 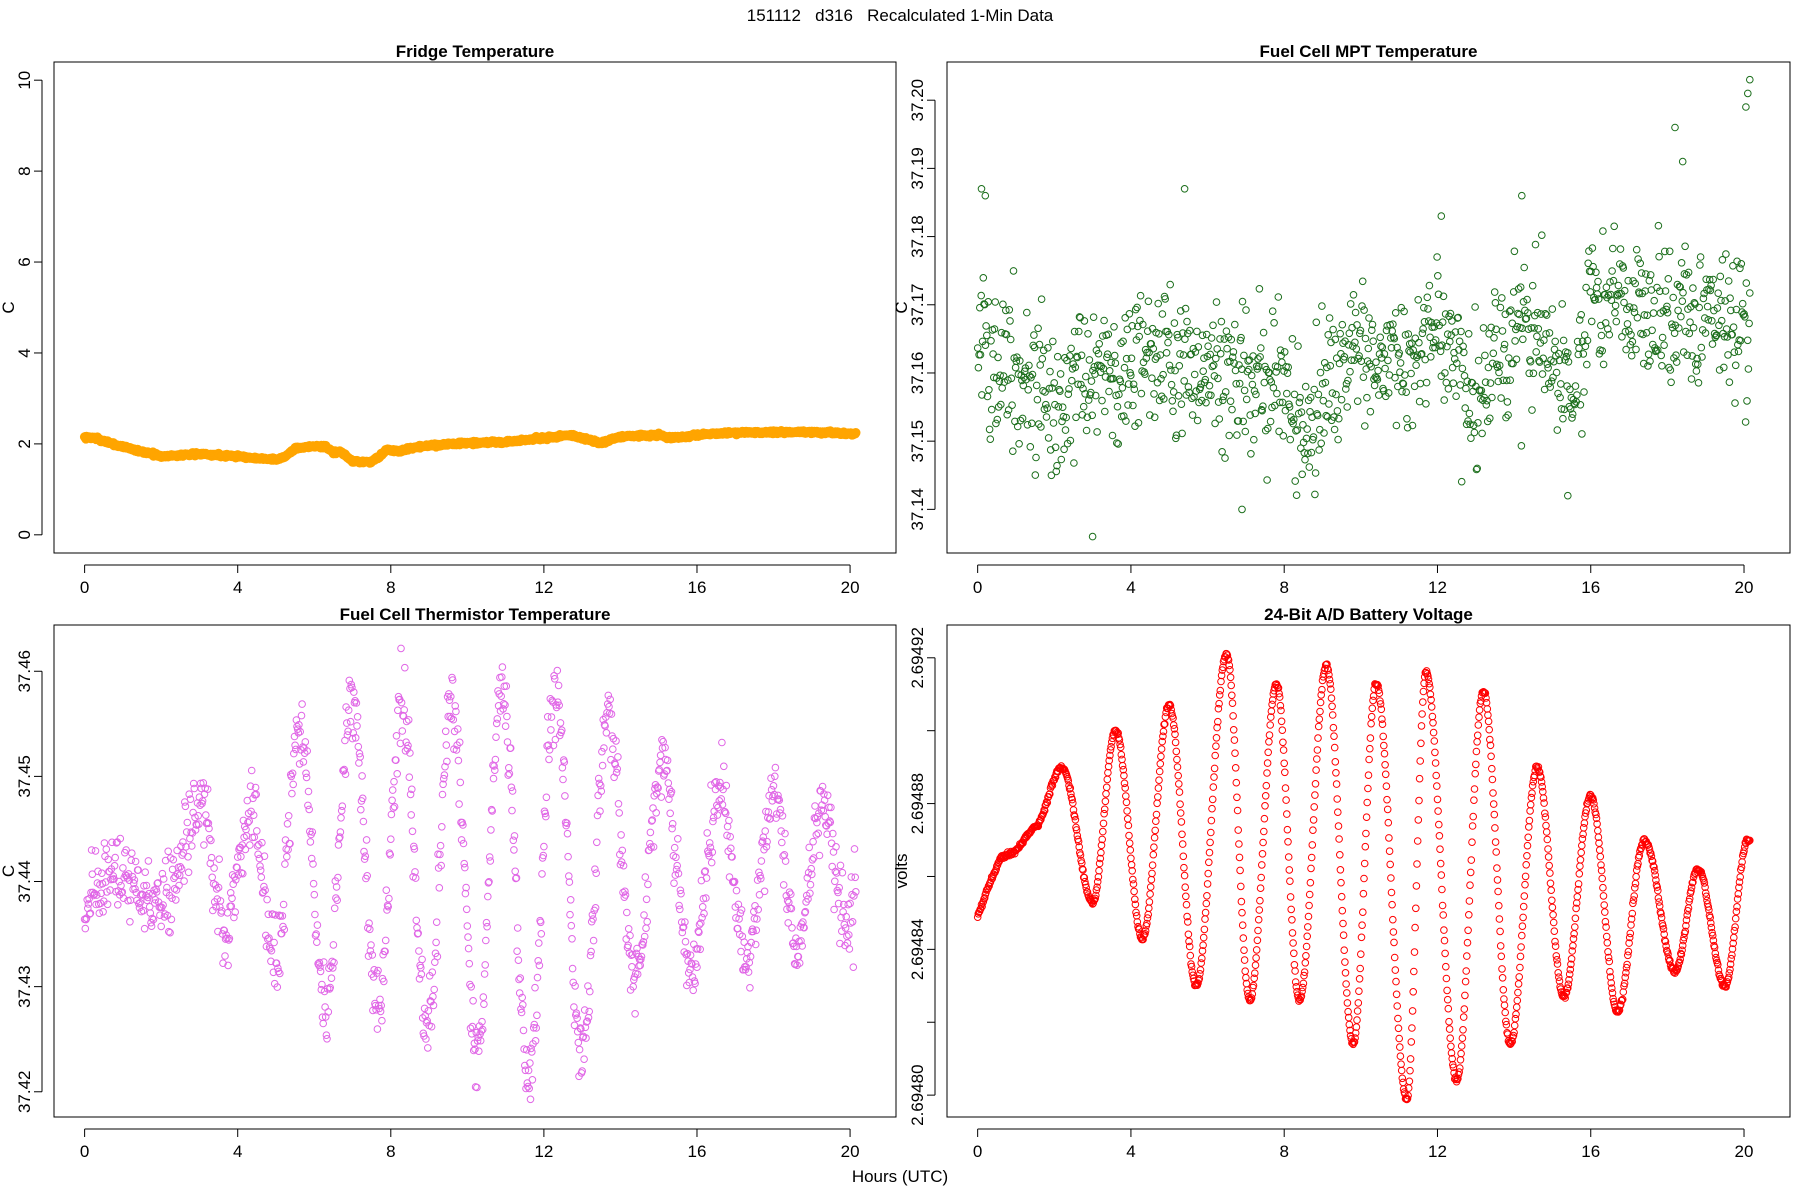 I want to click on x-tick-label: 16, so click(x=1590, y=1151).